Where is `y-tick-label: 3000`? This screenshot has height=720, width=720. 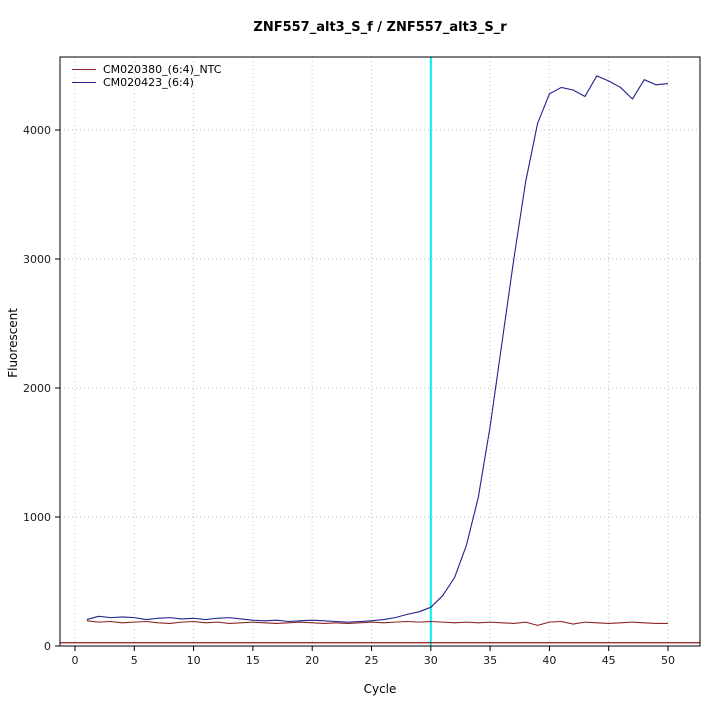 y-tick-label: 3000 is located at coordinates (37, 259).